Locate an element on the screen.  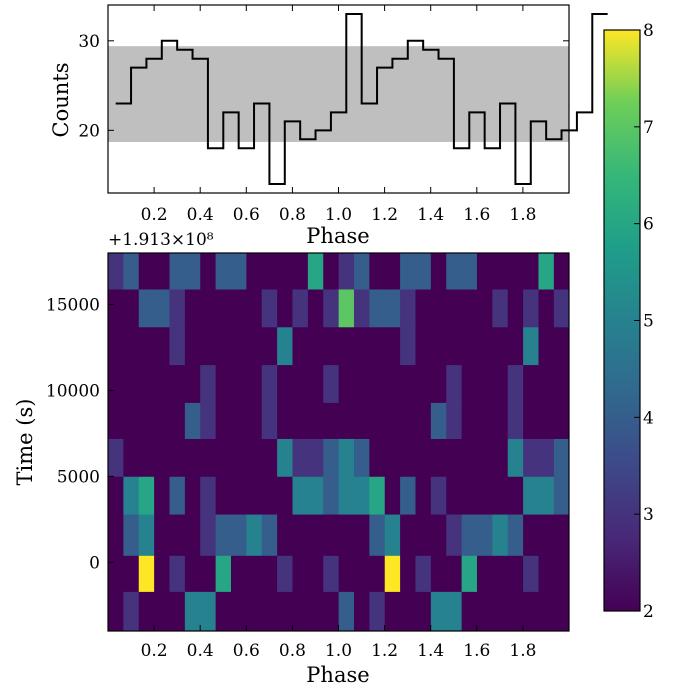
colorbar-tick-label: 5 is located at coordinates (648, 322).